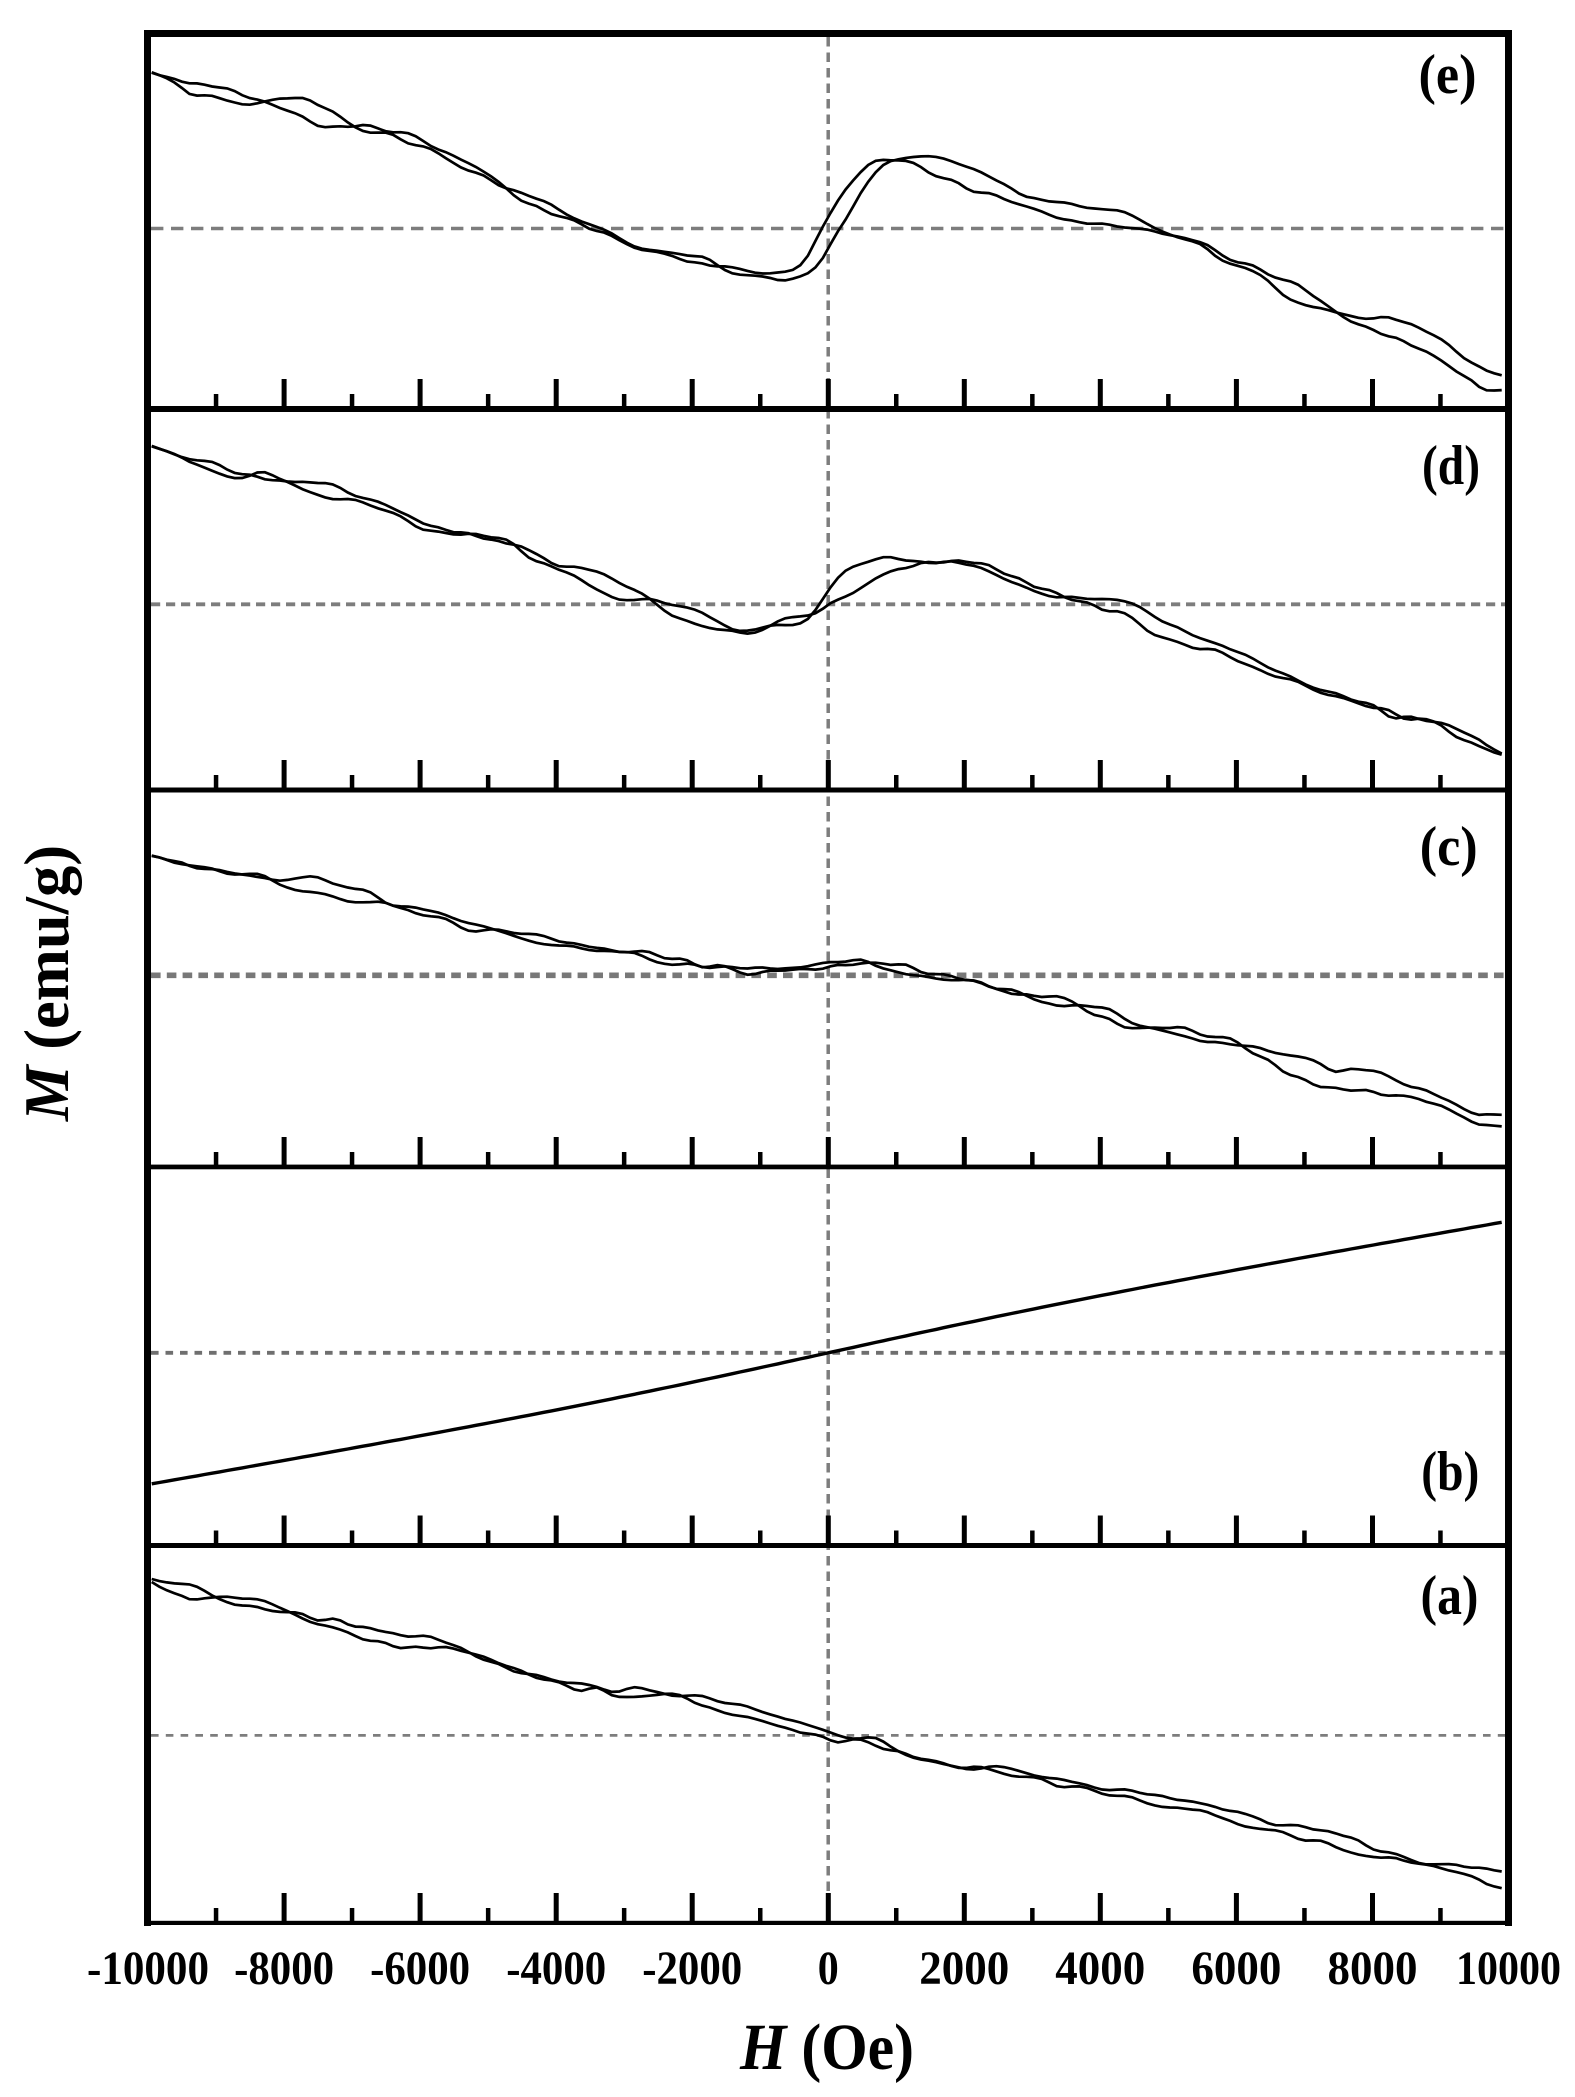 The image size is (1575, 2097). What do you see at coordinates (828, 1968) in the screenshot?
I see `svg-text: 0` at bounding box center [828, 1968].